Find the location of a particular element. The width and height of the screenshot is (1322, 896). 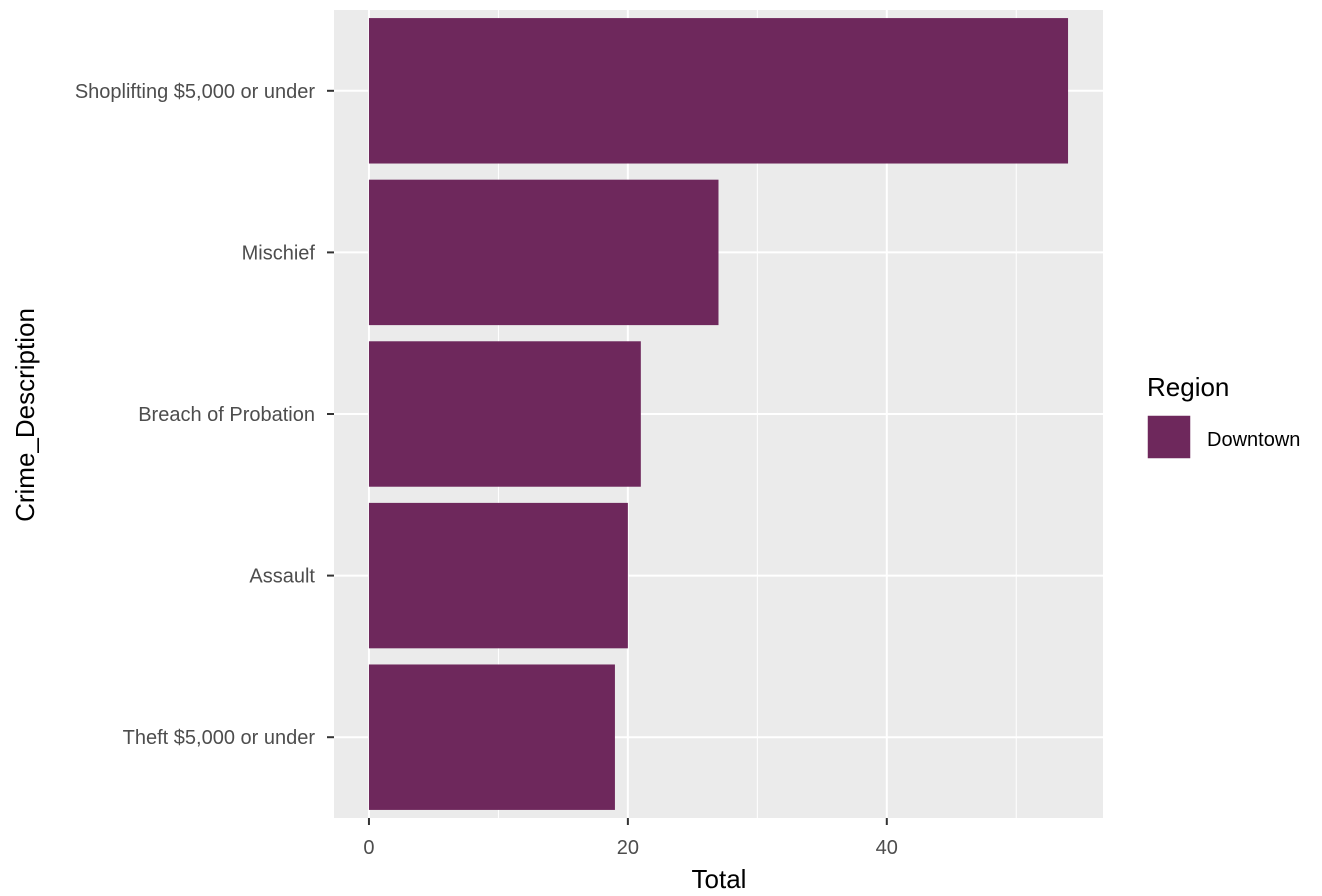

y-tick-label: Breach of Probation is located at coordinates (226, 415).